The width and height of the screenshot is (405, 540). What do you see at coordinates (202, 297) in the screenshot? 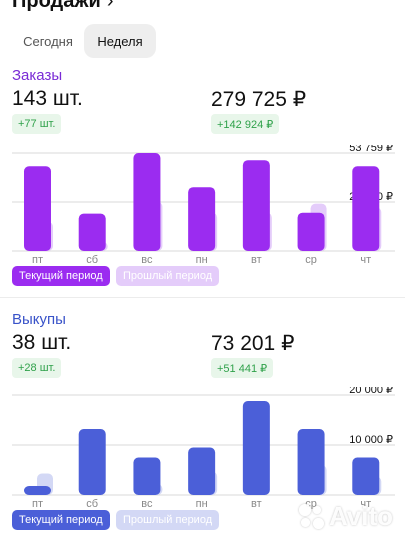
I see `section-divider` at bounding box center [202, 297].